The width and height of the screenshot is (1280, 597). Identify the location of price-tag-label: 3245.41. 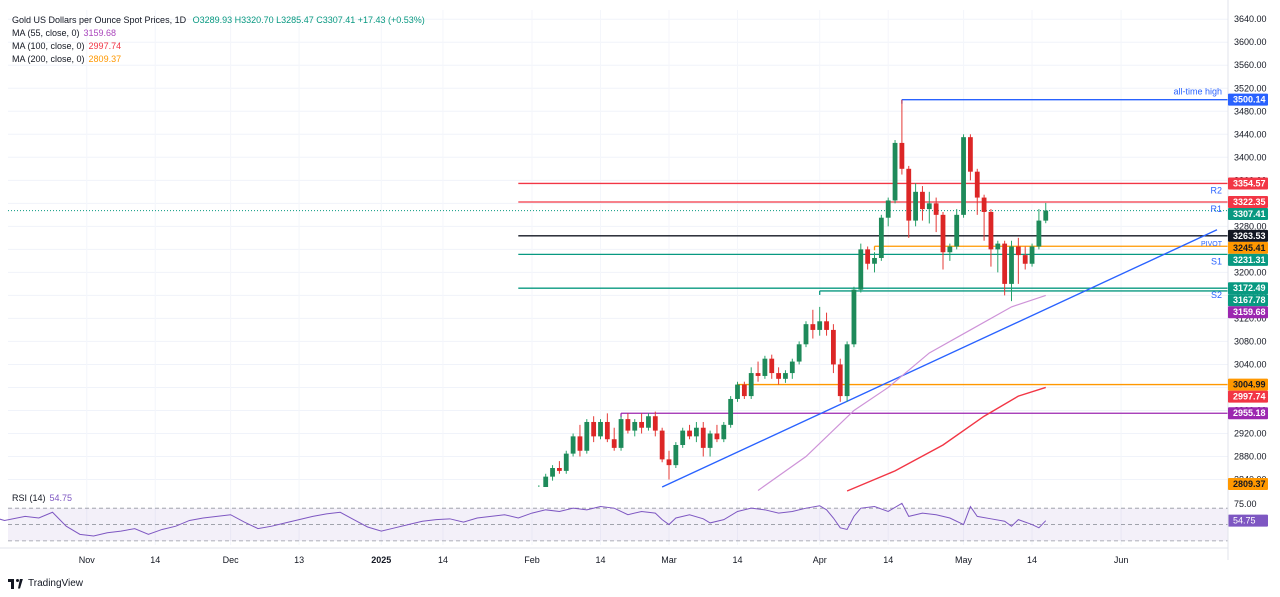
(1249, 248).